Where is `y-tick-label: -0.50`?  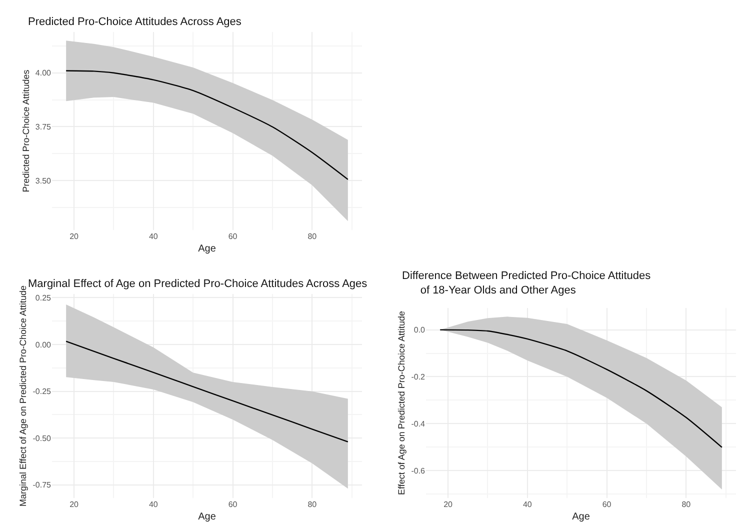 y-tick-label: -0.50 is located at coordinates (42, 438).